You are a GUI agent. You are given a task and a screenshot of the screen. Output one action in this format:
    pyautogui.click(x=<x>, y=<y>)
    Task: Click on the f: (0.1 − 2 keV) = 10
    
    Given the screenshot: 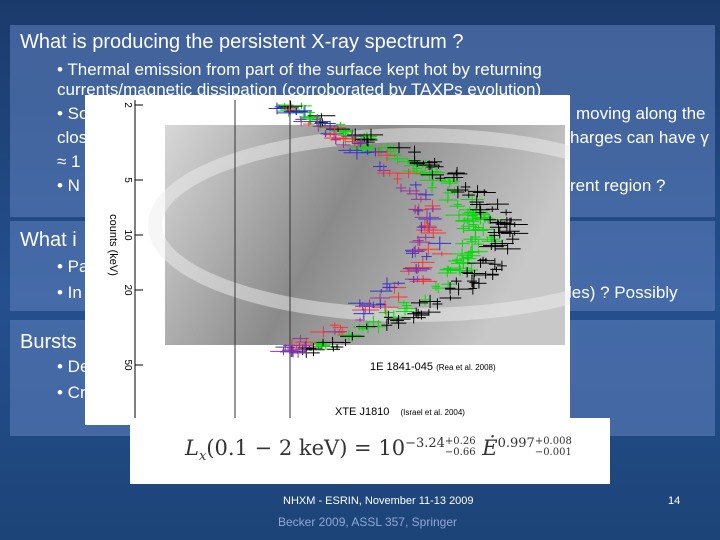 What is the action you would take?
    pyautogui.click(x=306, y=448)
    